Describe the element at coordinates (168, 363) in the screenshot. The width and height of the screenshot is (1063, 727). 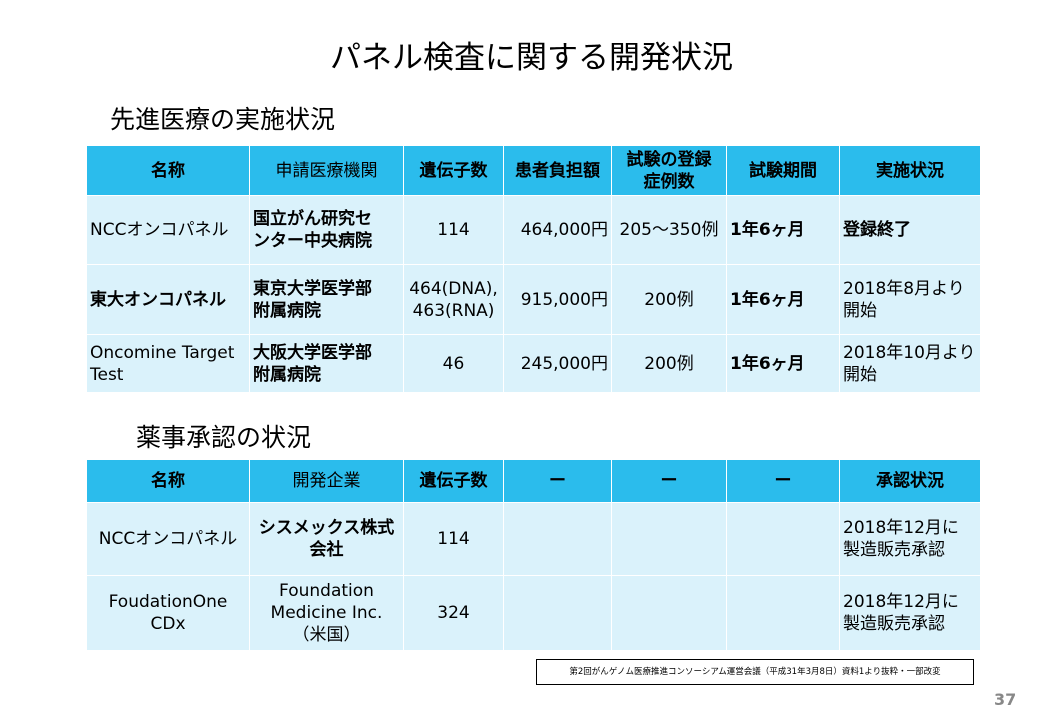
I see `cell-name: Oncomine Target Test` at that location.